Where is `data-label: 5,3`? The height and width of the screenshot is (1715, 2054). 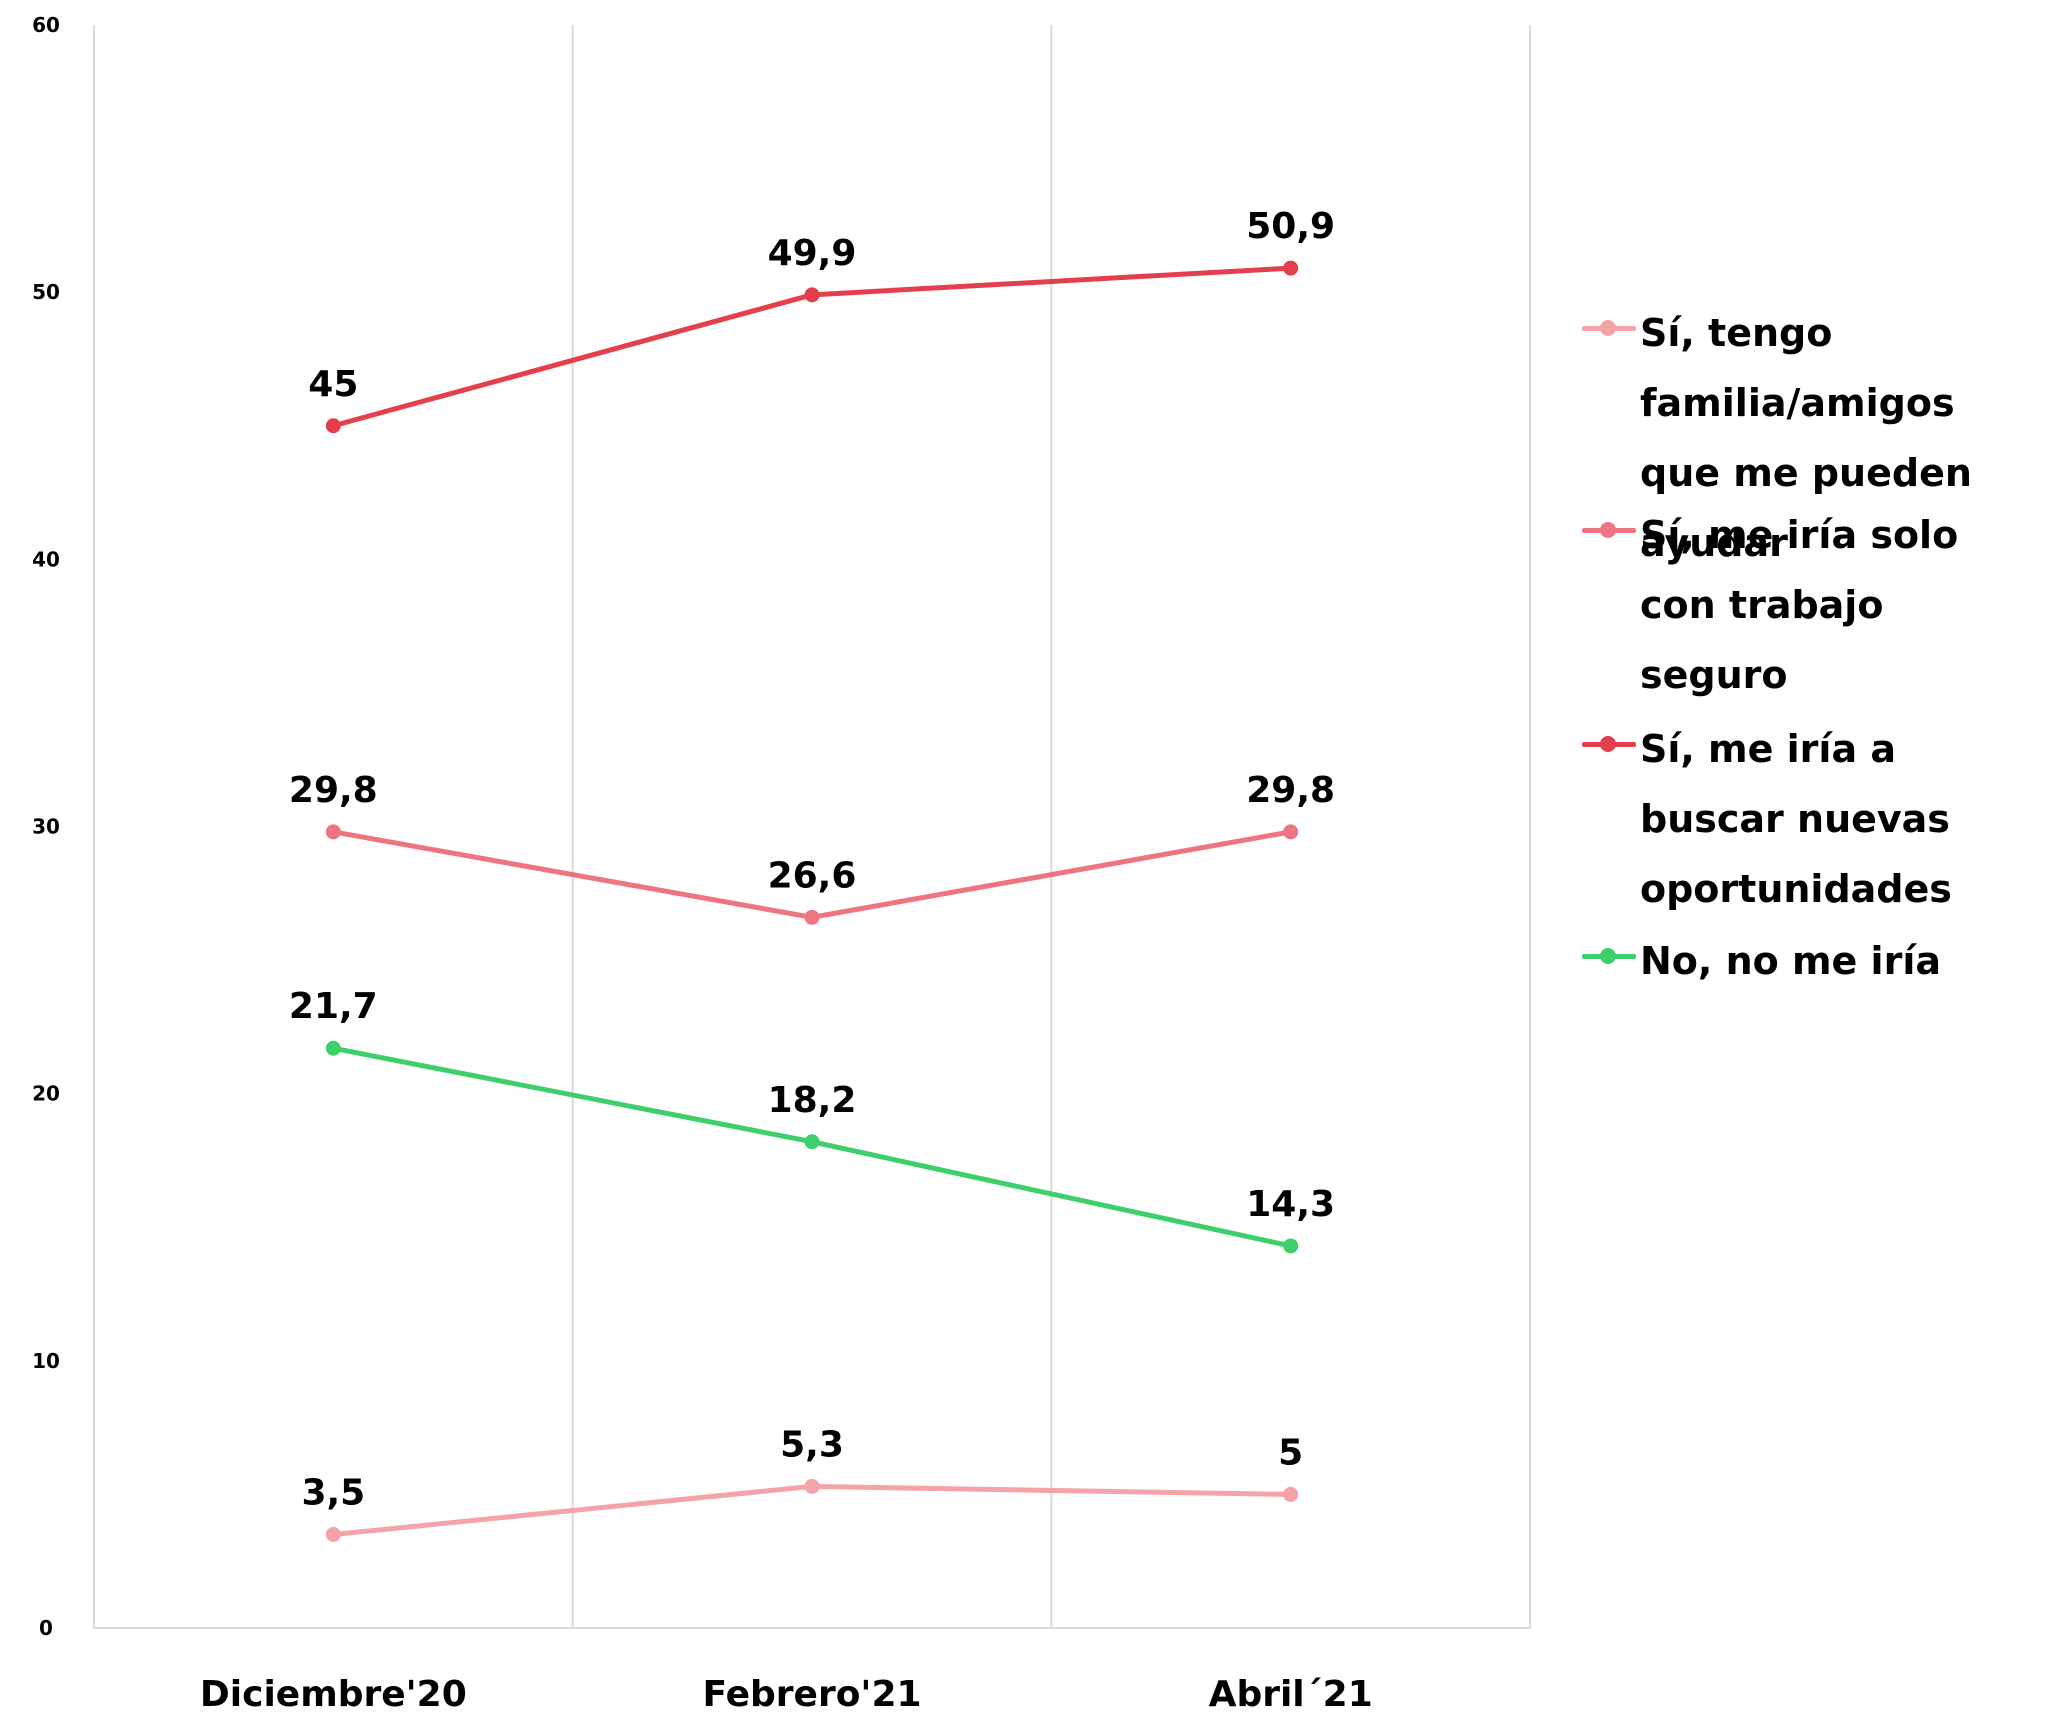 data-label: 5,3 is located at coordinates (812, 1444).